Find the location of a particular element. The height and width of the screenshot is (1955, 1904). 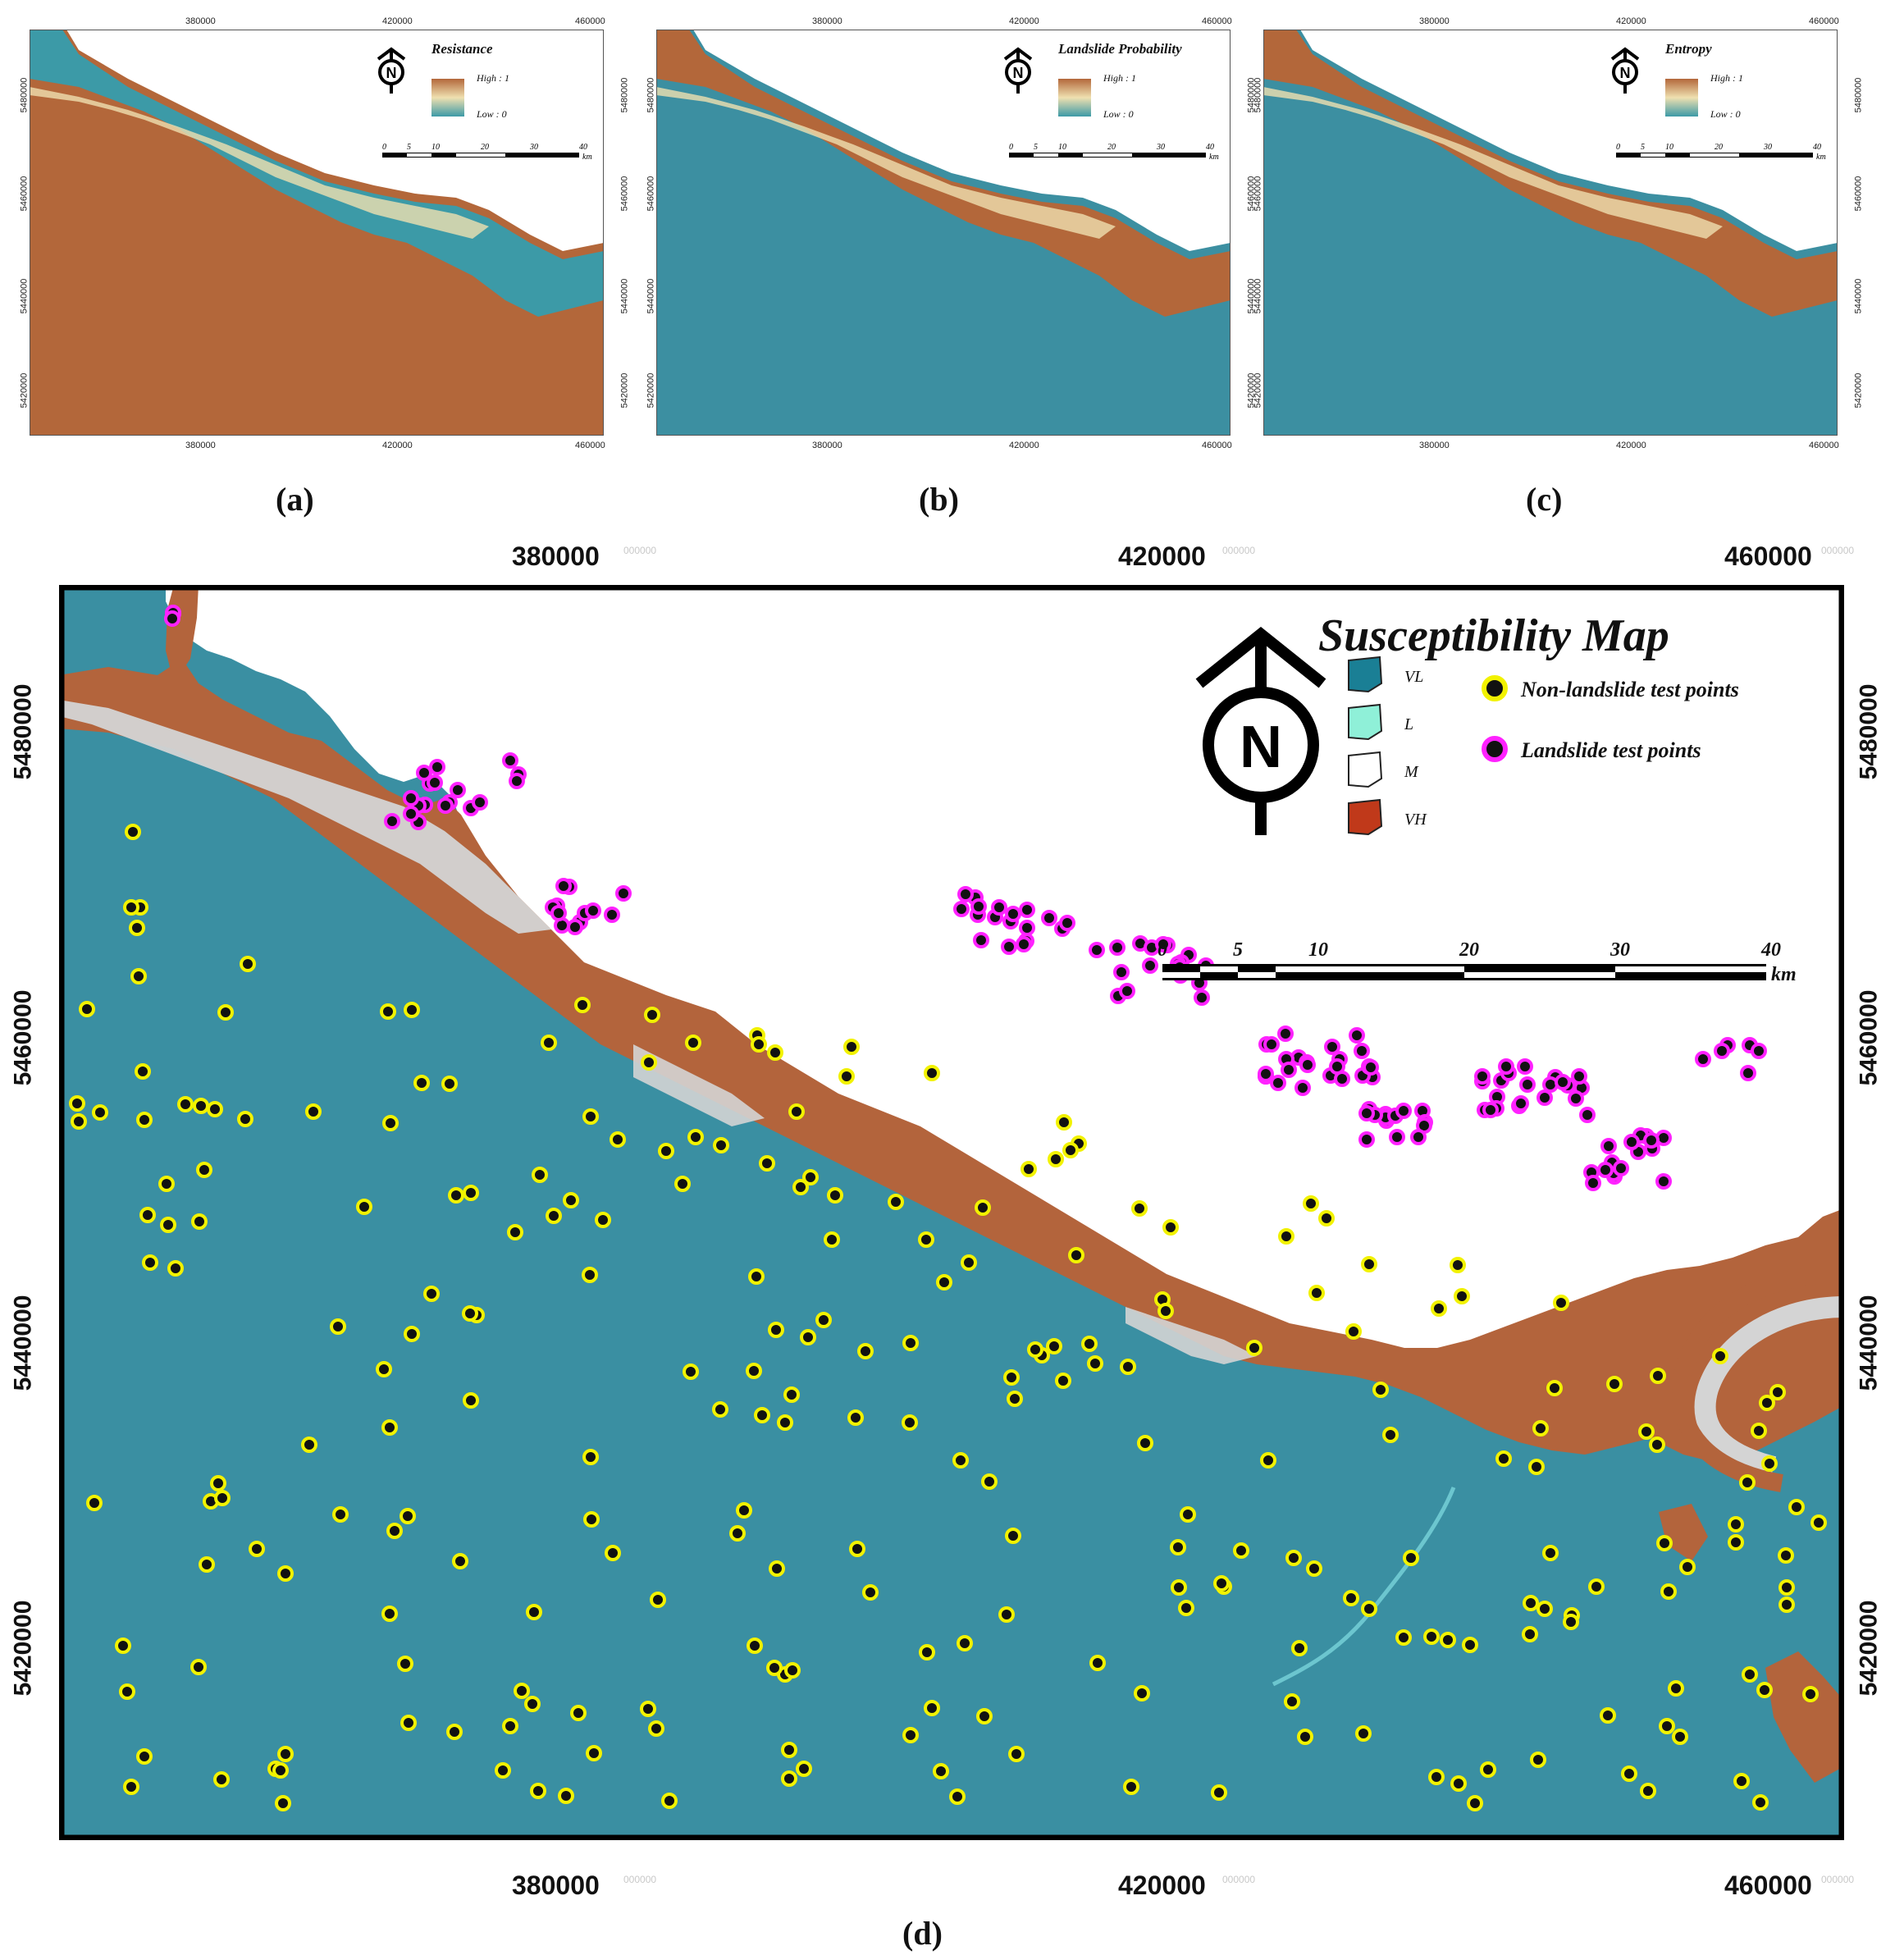

scale-tick-label: 5 is located at coordinates (1238, 950).